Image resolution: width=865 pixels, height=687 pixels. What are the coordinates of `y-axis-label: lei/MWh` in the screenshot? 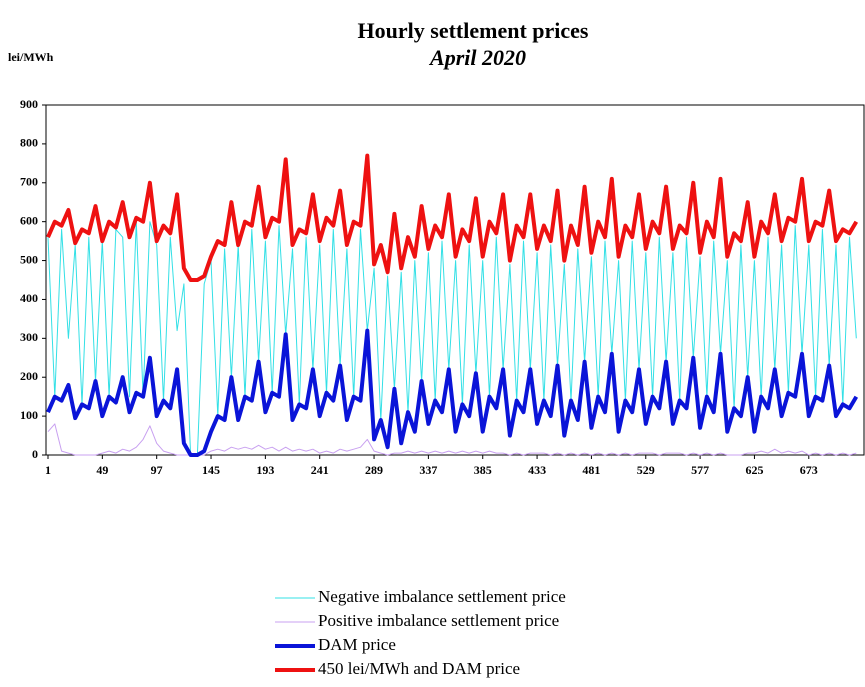 It's located at (31, 57).